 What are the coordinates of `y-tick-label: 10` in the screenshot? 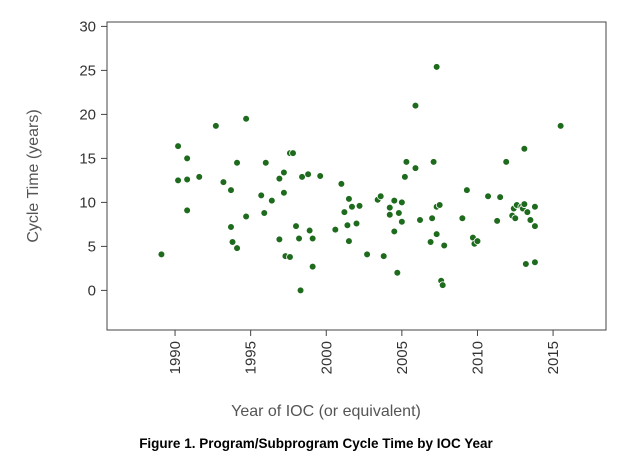 It's located at (87, 202).